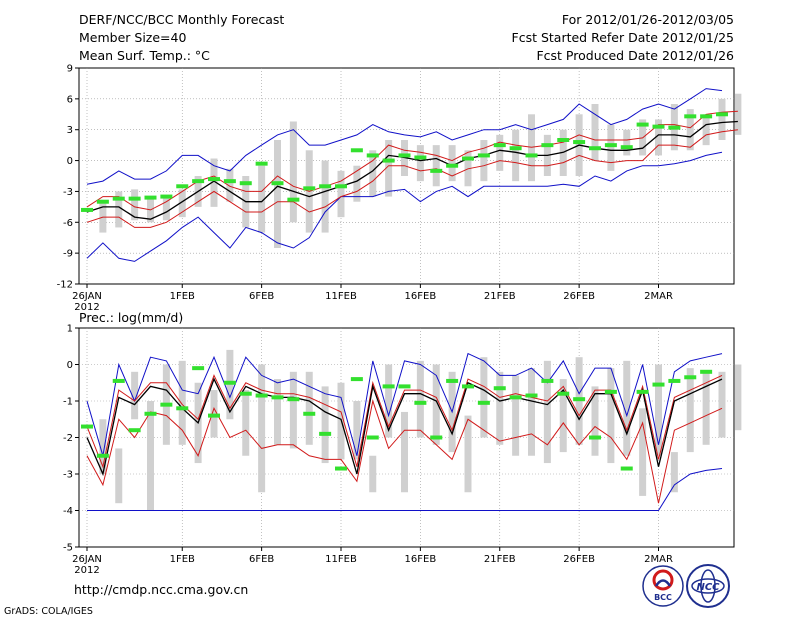 The height and width of the screenshot is (622, 800). I want to click on temp-ytick-label: 3, so click(70, 130).